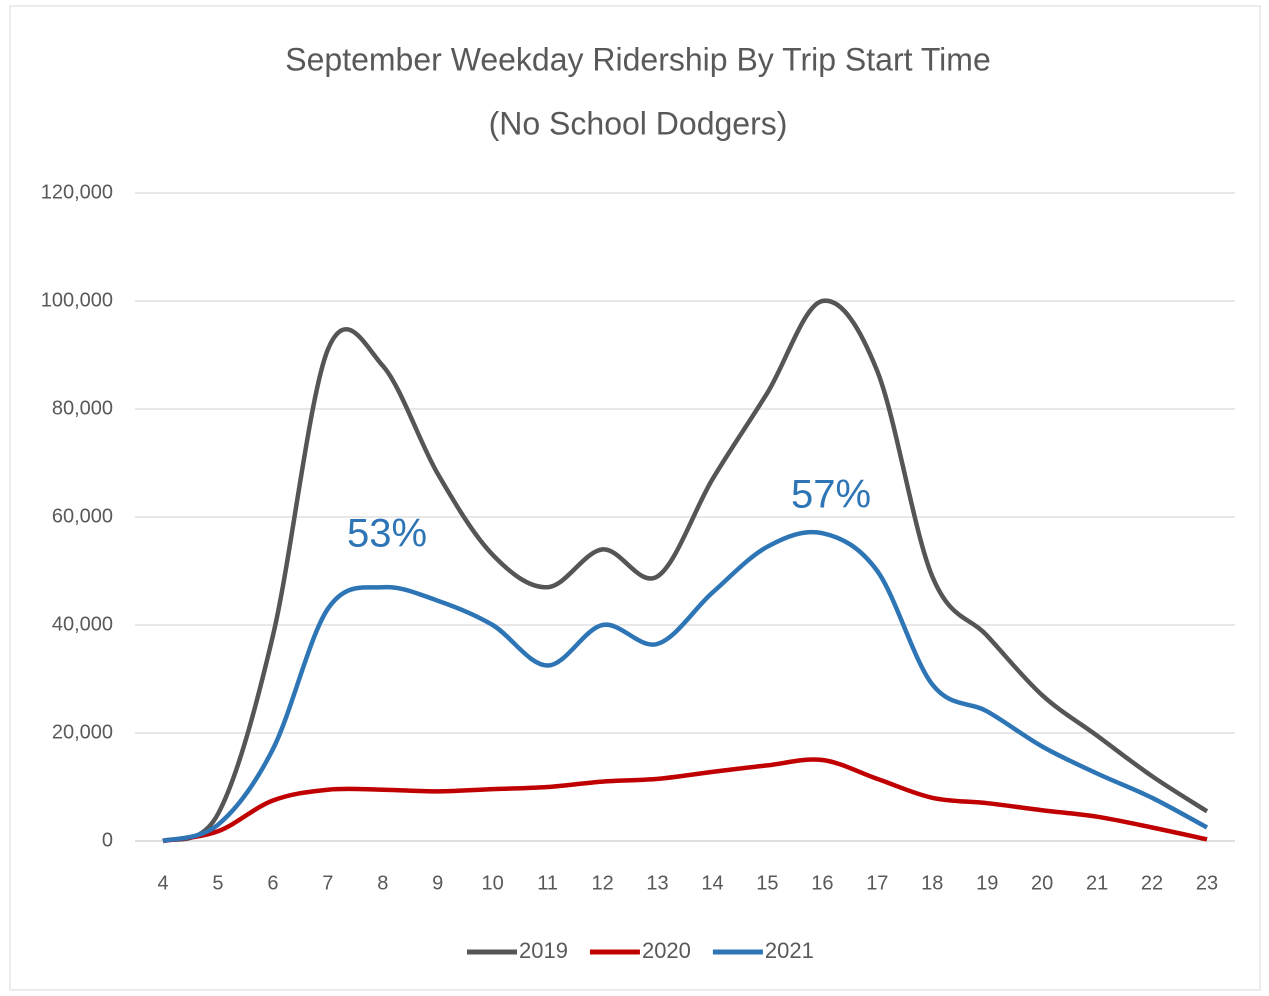 This screenshot has height=996, width=1269. I want to click on x-tick-label: 16, so click(822, 883).